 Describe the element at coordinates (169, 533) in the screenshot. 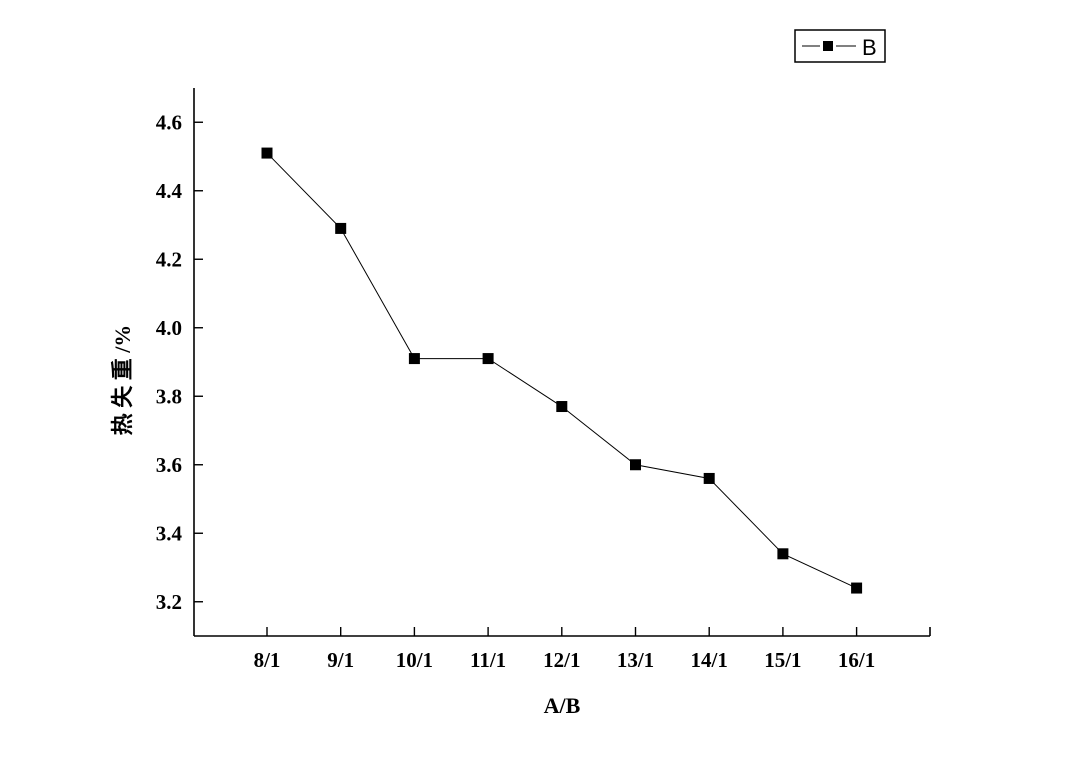

I see `y-tick-label: 3.4` at that location.